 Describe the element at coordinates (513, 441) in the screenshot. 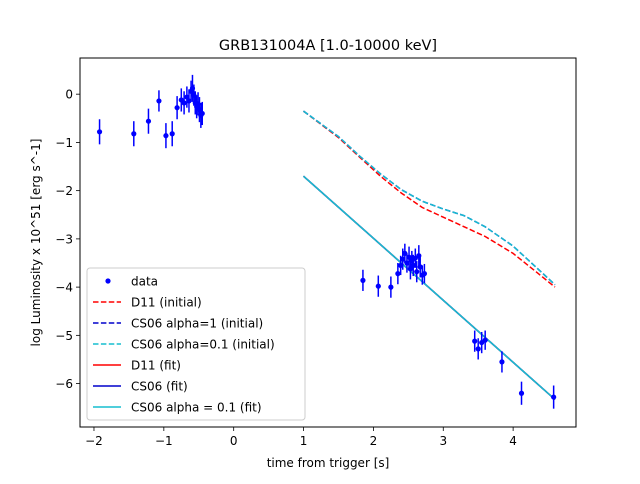

I see `x-tick-label: 4` at that location.